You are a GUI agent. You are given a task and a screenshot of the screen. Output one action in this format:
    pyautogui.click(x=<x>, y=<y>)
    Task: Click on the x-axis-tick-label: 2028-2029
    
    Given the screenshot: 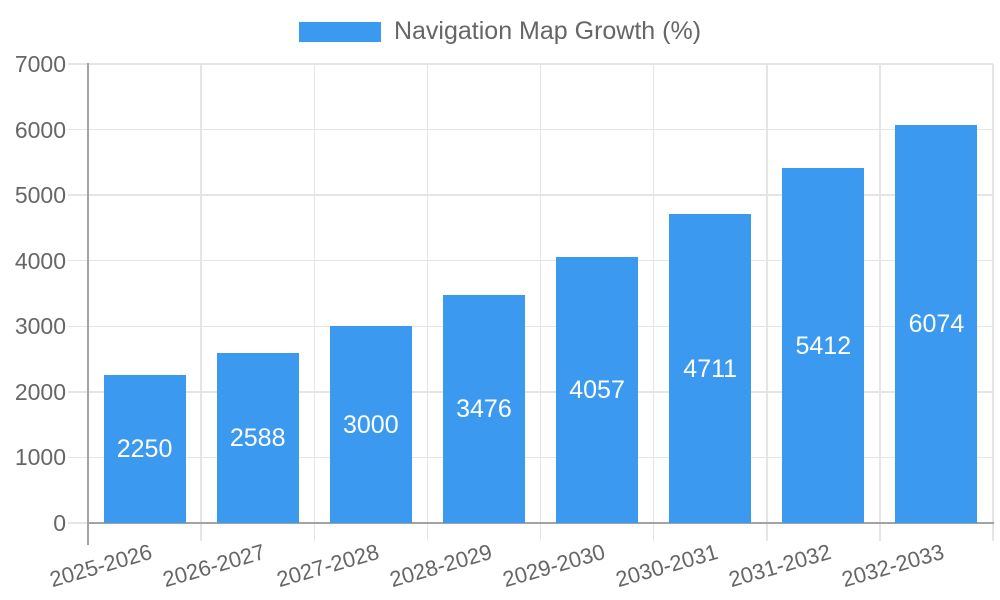 What is the action you would take?
    pyautogui.click(x=440, y=566)
    